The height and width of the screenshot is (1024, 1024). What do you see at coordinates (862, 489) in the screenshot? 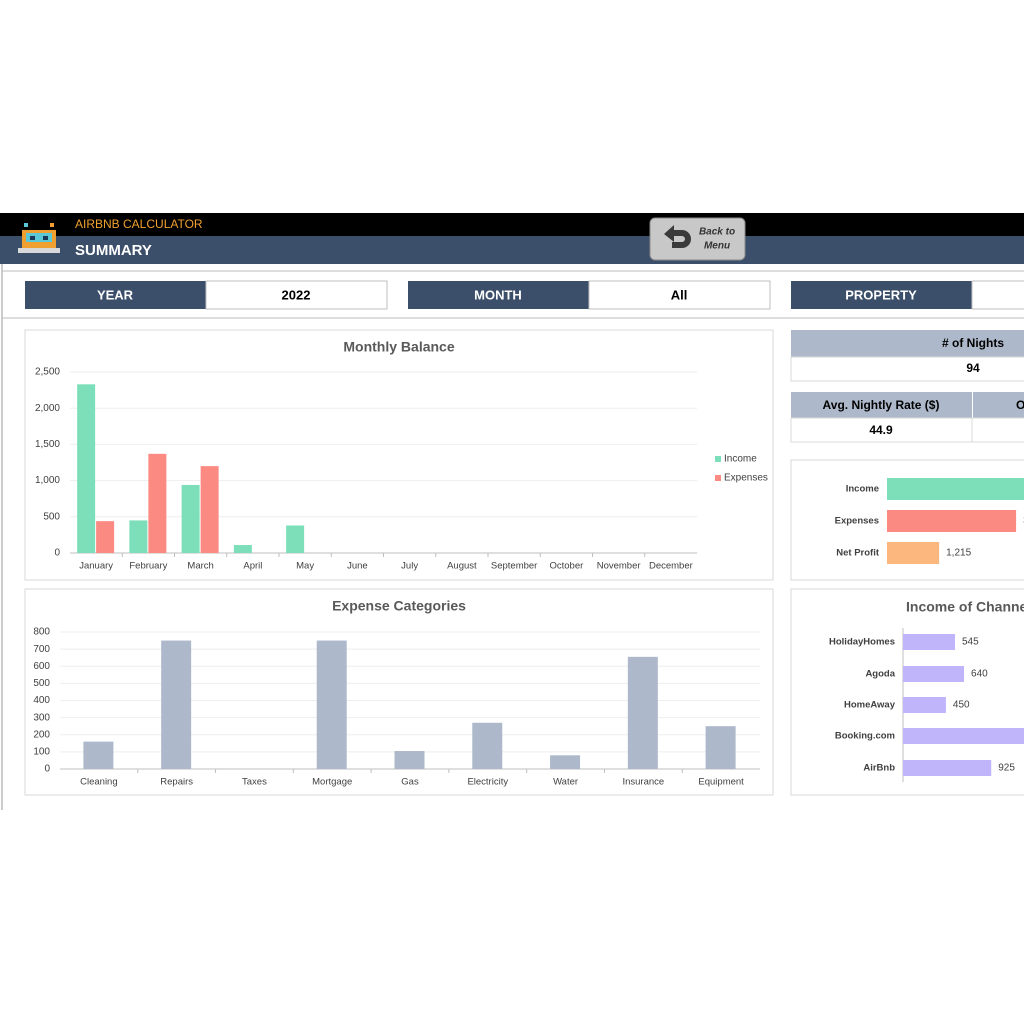
I see `y-tick-label: Income` at bounding box center [862, 489].